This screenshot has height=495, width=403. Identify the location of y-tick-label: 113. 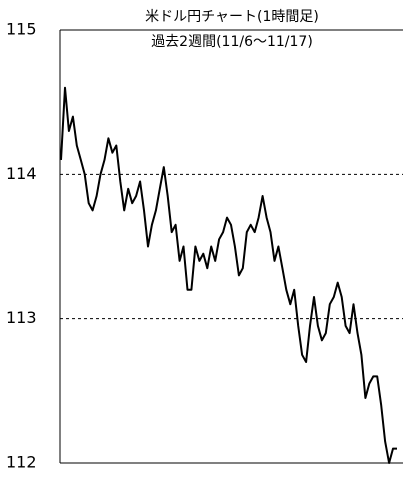
(21, 317).